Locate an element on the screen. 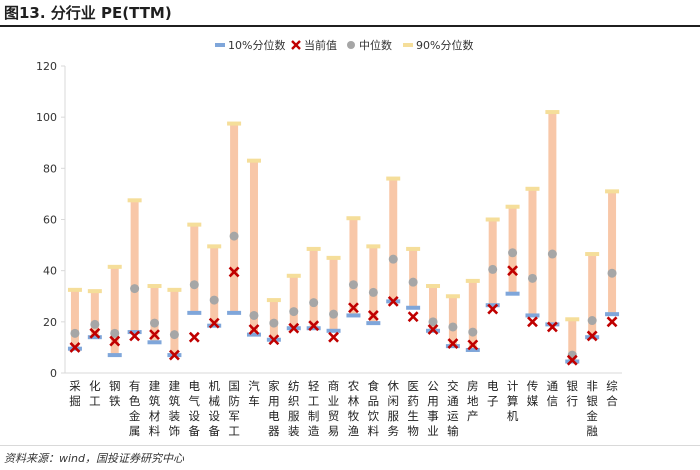 The width and height of the screenshot is (700, 470). x-tick-label: 商业贸易 is located at coordinates (334, 408).